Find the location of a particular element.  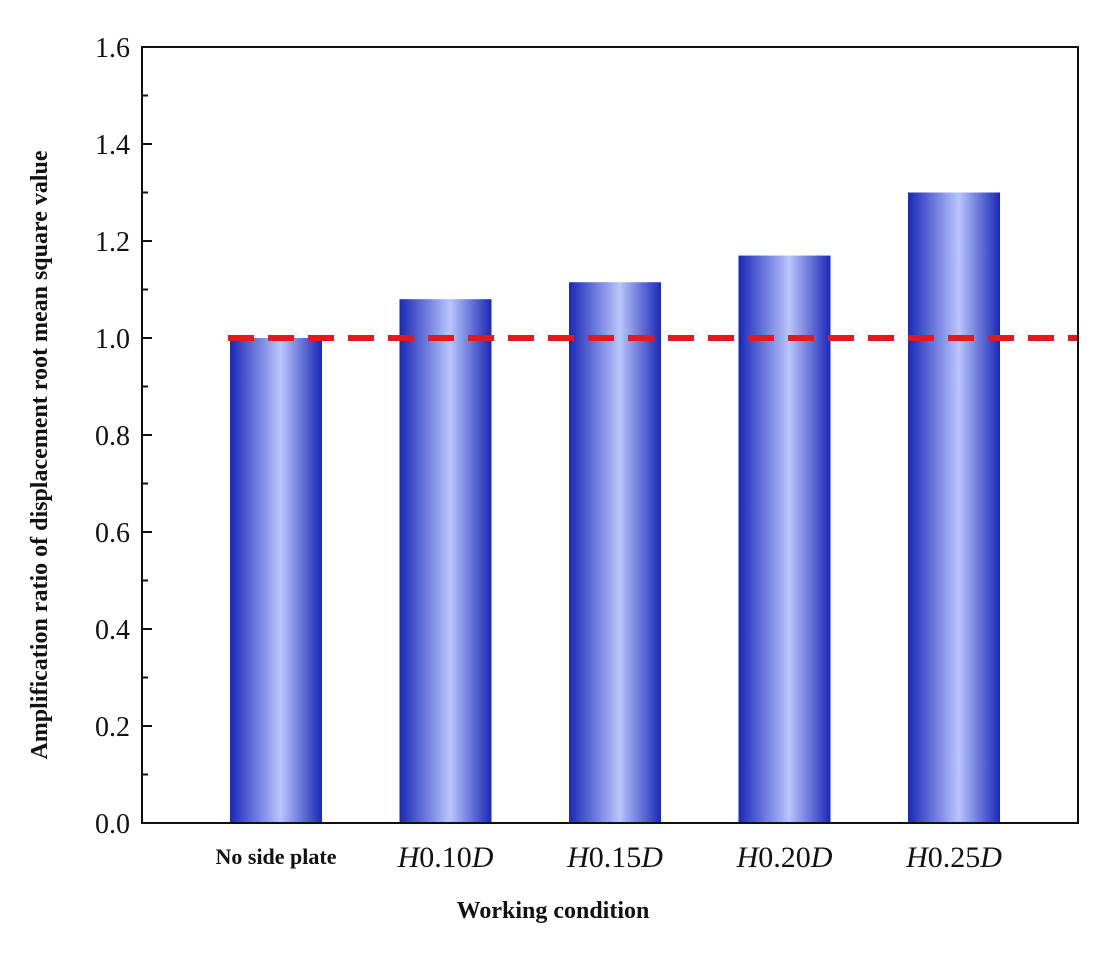

y-tick-label-3: 0.6 is located at coordinates (112, 533).